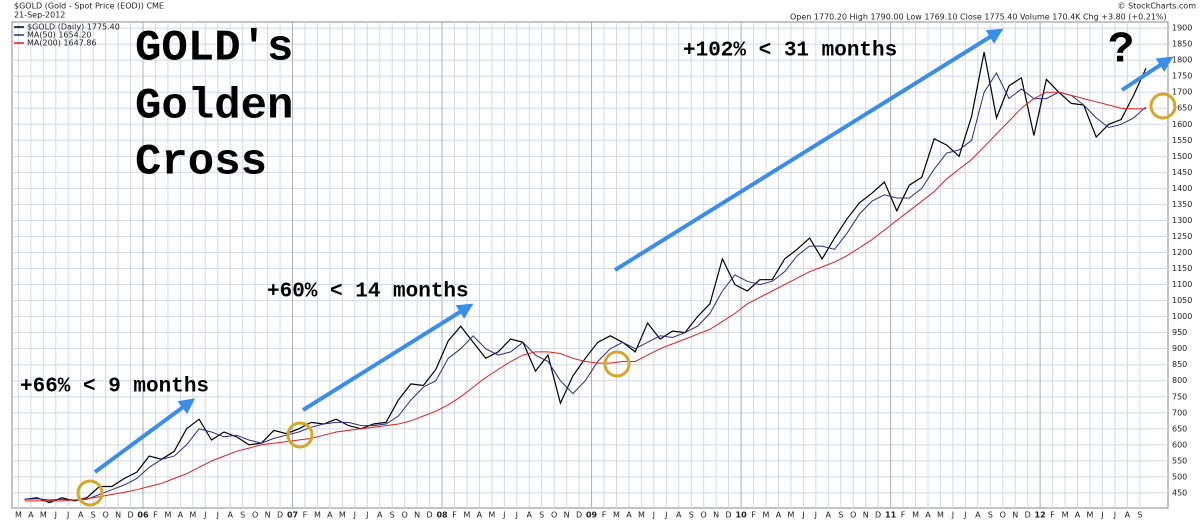 Image resolution: width=1200 pixels, height=522 pixels. What do you see at coordinates (59, 35) in the screenshot?
I see `legend-label: MA(50) 1654.20` at bounding box center [59, 35].